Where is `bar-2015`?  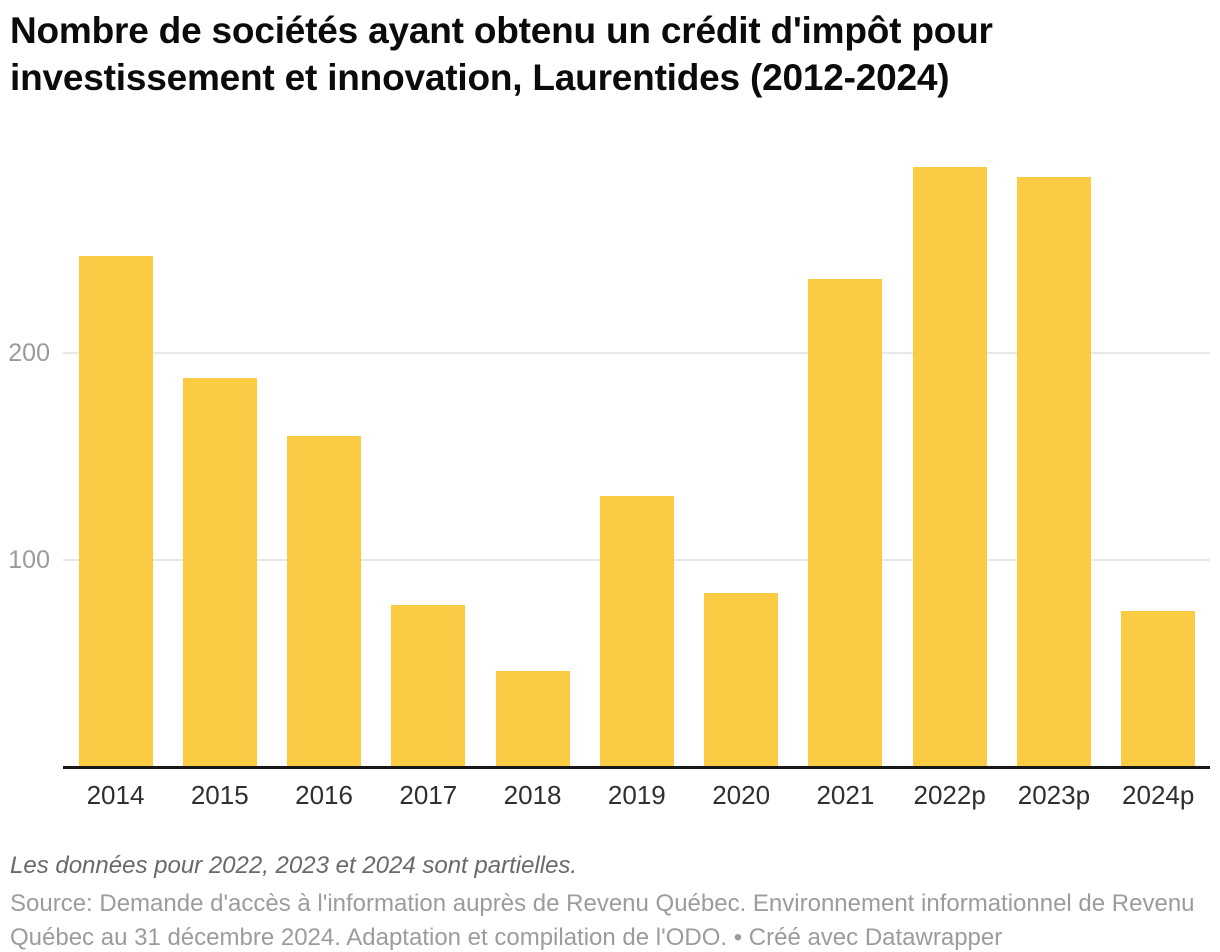
bar-2015 is located at coordinates (219, 571).